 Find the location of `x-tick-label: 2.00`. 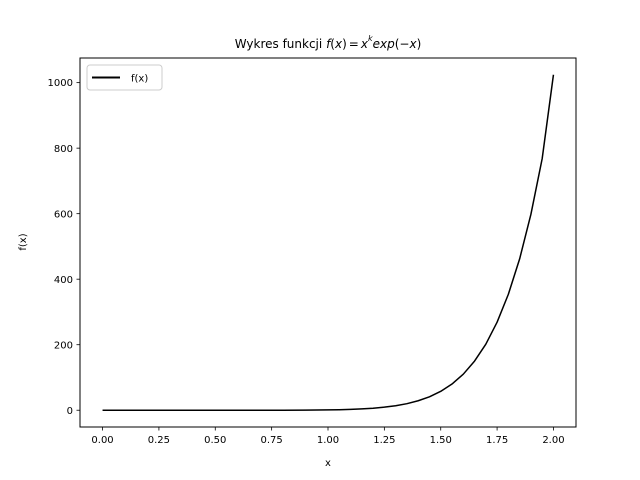

x-tick-label: 2.00 is located at coordinates (553, 440).